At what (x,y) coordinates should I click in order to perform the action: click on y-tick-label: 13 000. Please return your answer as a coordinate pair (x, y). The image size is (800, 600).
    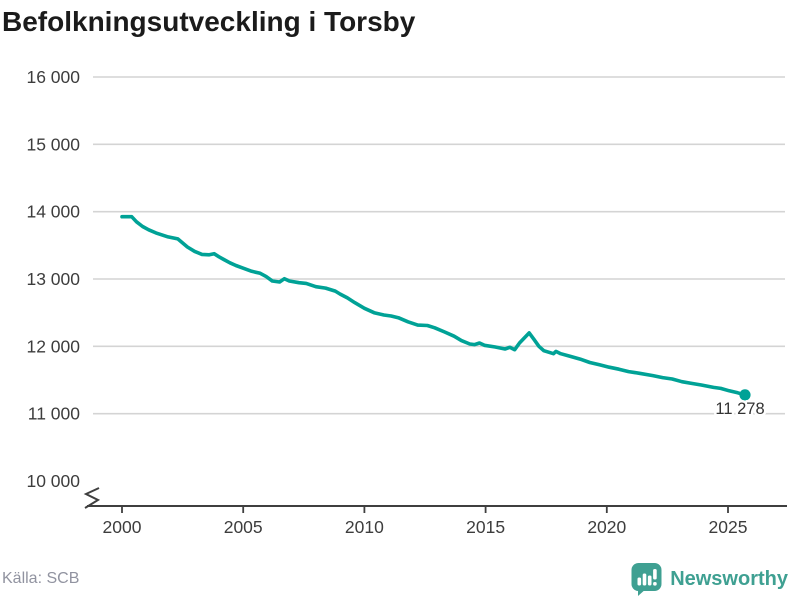
    Looking at the image, I should click on (53, 279).